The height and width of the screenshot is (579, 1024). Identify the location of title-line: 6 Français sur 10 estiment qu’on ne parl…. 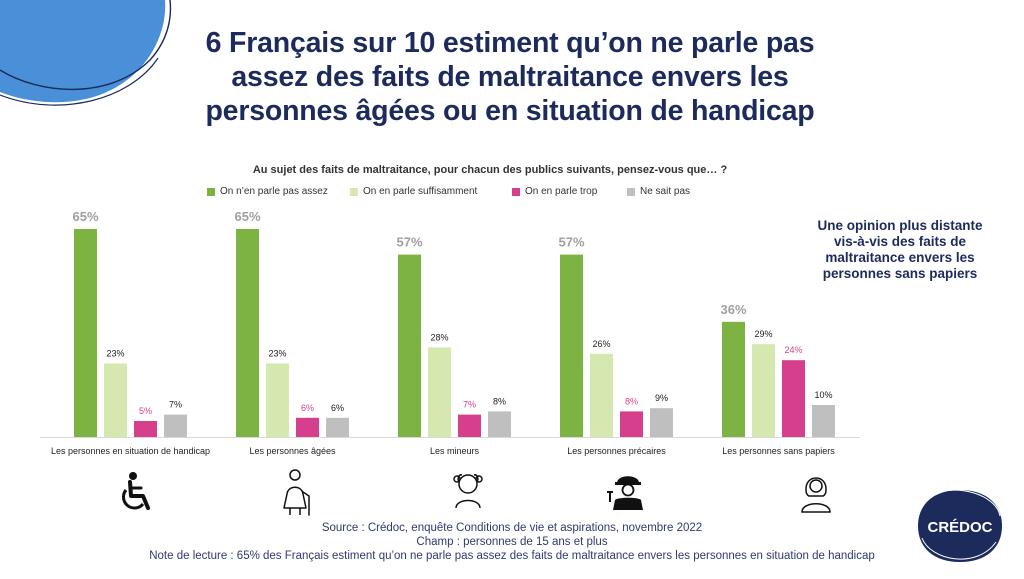
(510, 43).